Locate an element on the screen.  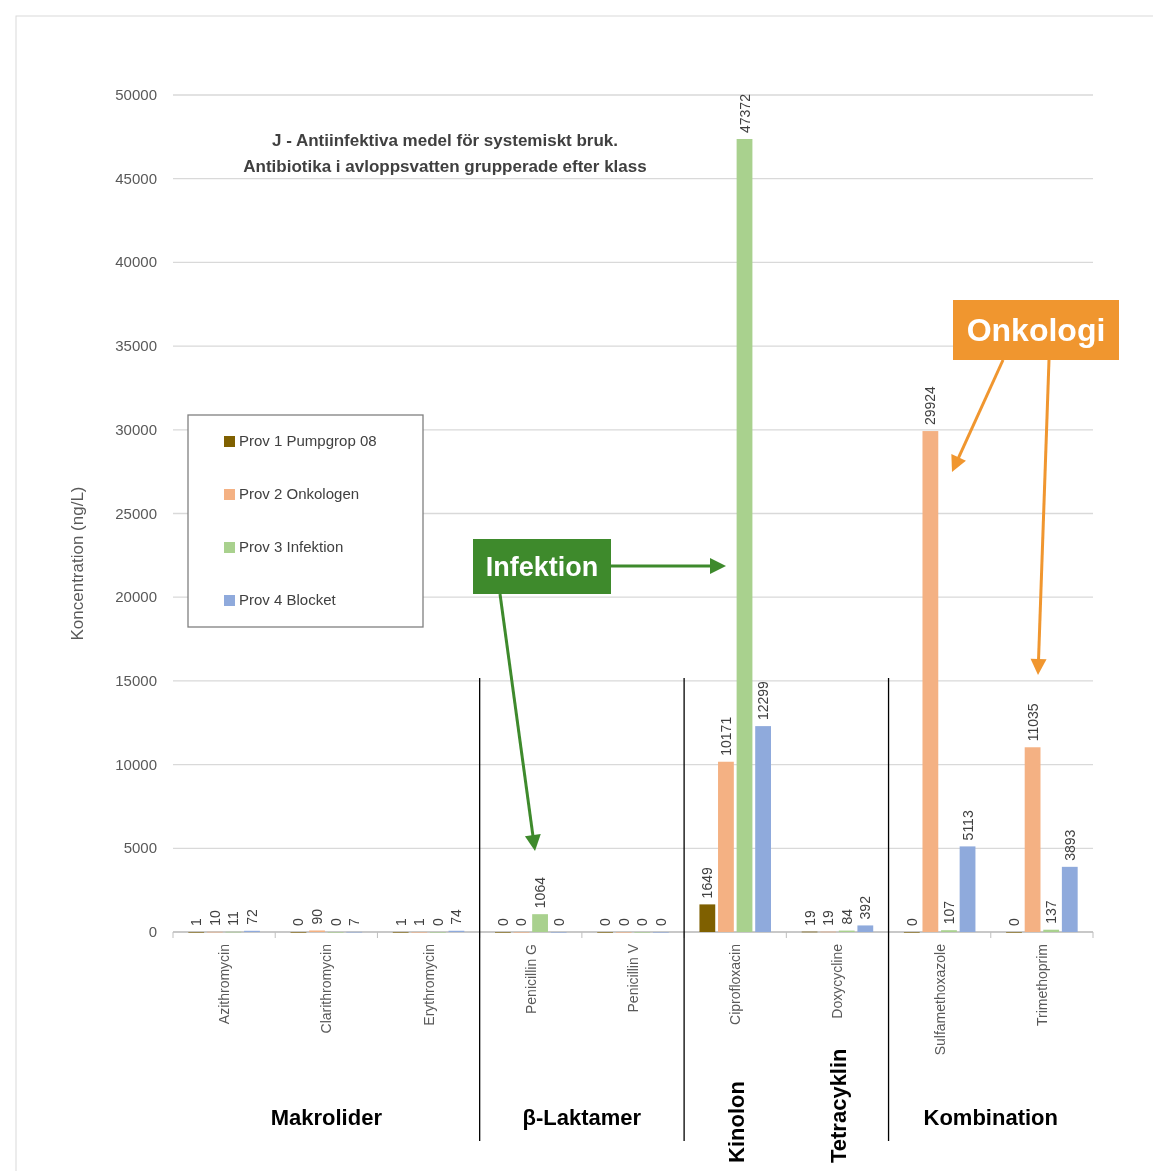
data-label: 7 is located at coordinates (354, 921).